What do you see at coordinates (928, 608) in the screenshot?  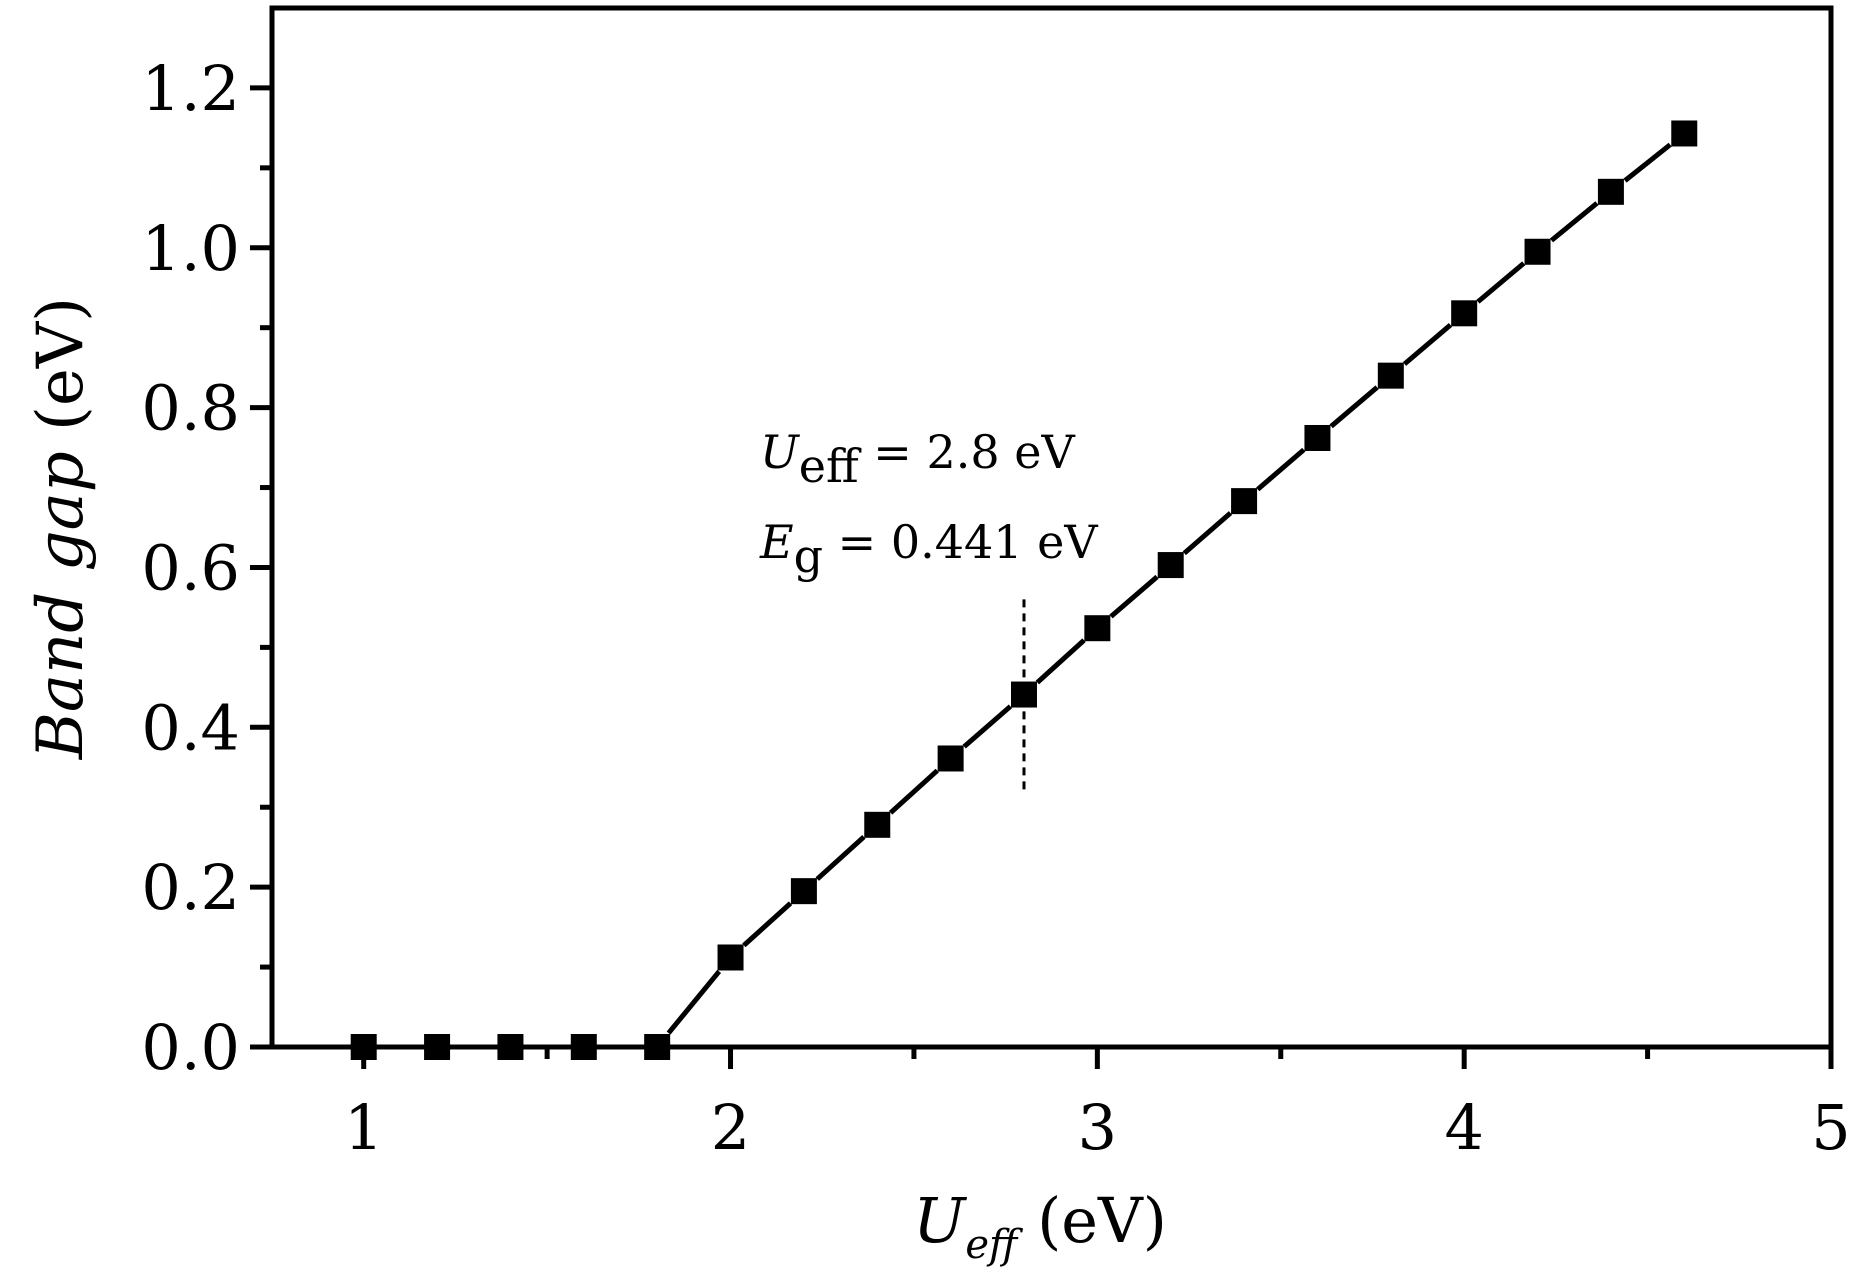 I see `annotations: Ueff = 2.8 eV Eg = 0.441 eV` at bounding box center [928, 608].